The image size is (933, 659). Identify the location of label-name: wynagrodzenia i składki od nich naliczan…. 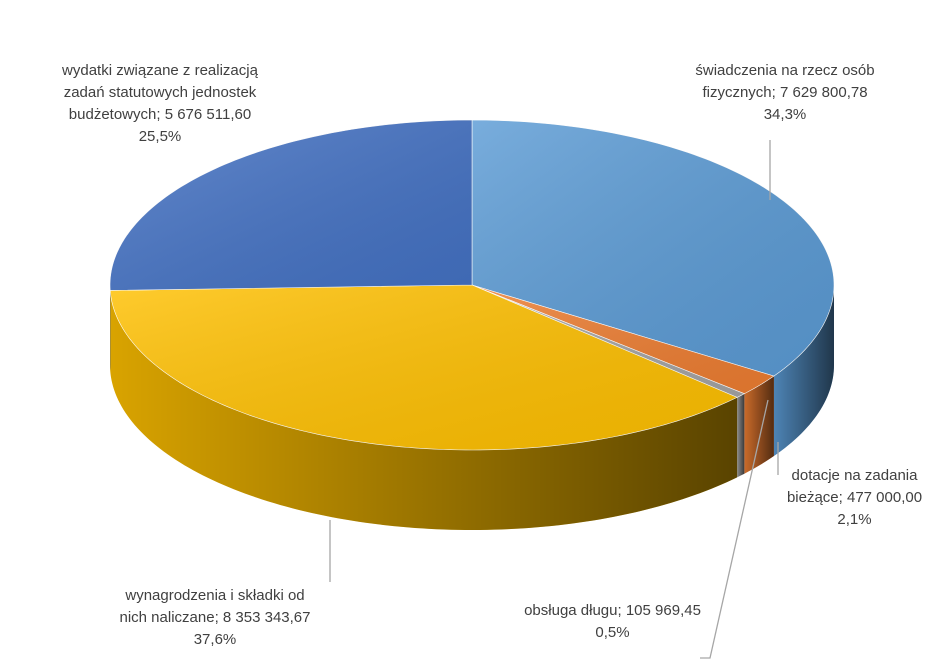
(212, 606).